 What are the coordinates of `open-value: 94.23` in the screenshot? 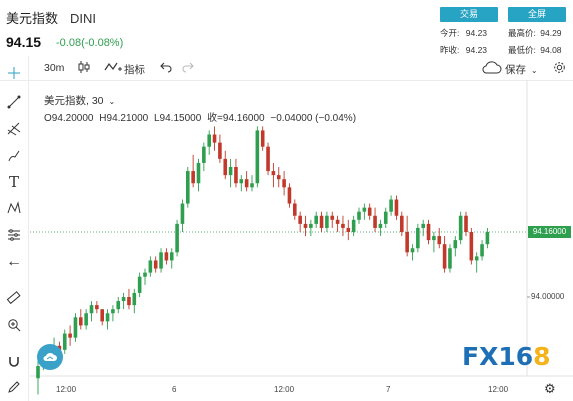 It's located at (476, 33).